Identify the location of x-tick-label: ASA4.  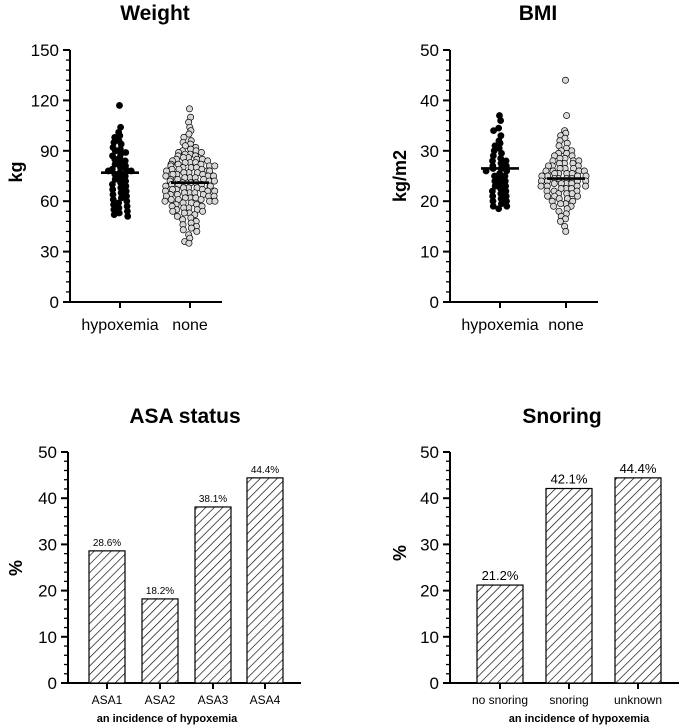
(265, 700).